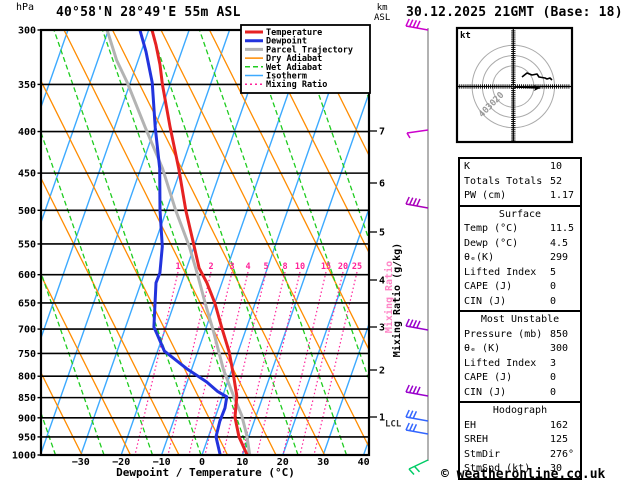 The image size is (629, 486). I want to click on svg-text: 40, so click(364, 462).